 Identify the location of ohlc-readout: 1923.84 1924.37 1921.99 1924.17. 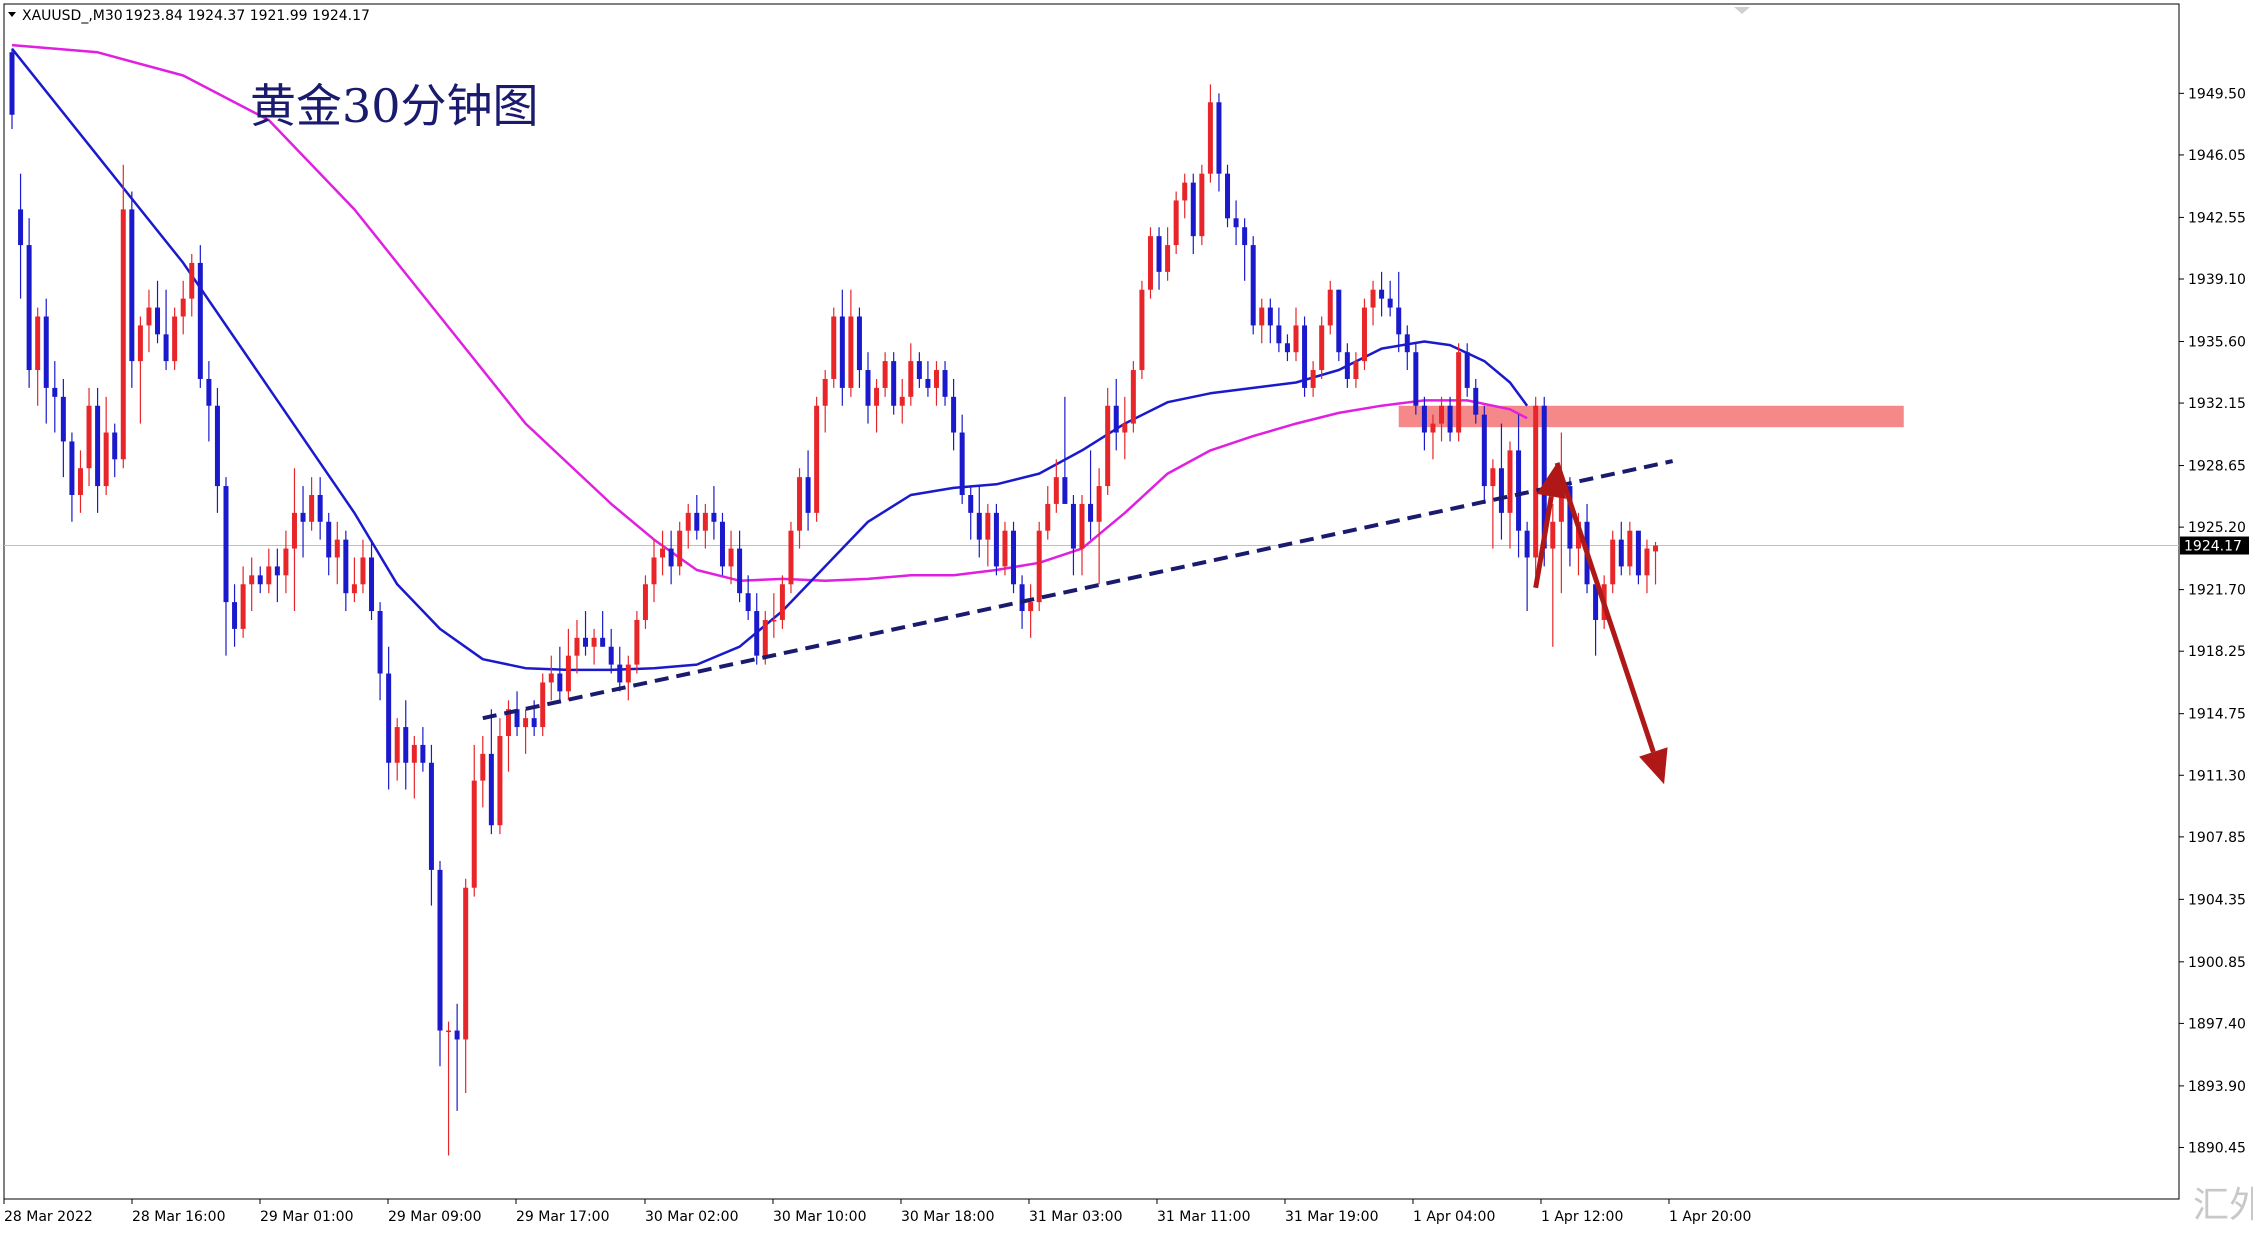
(247, 16).